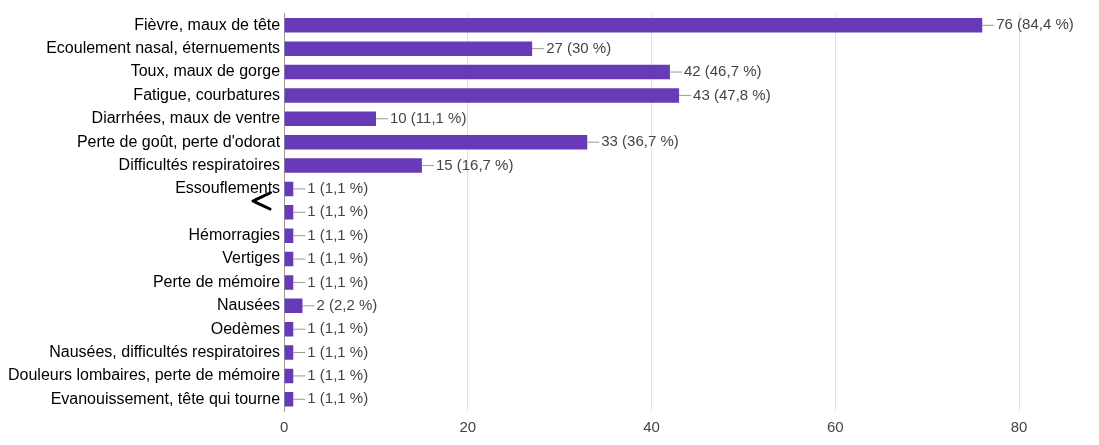 The height and width of the screenshot is (445, 1099). Describe the element at coordinates (216, 281) in the screenshot. I see `y-tick-label: Perte de mémoire` at that location.